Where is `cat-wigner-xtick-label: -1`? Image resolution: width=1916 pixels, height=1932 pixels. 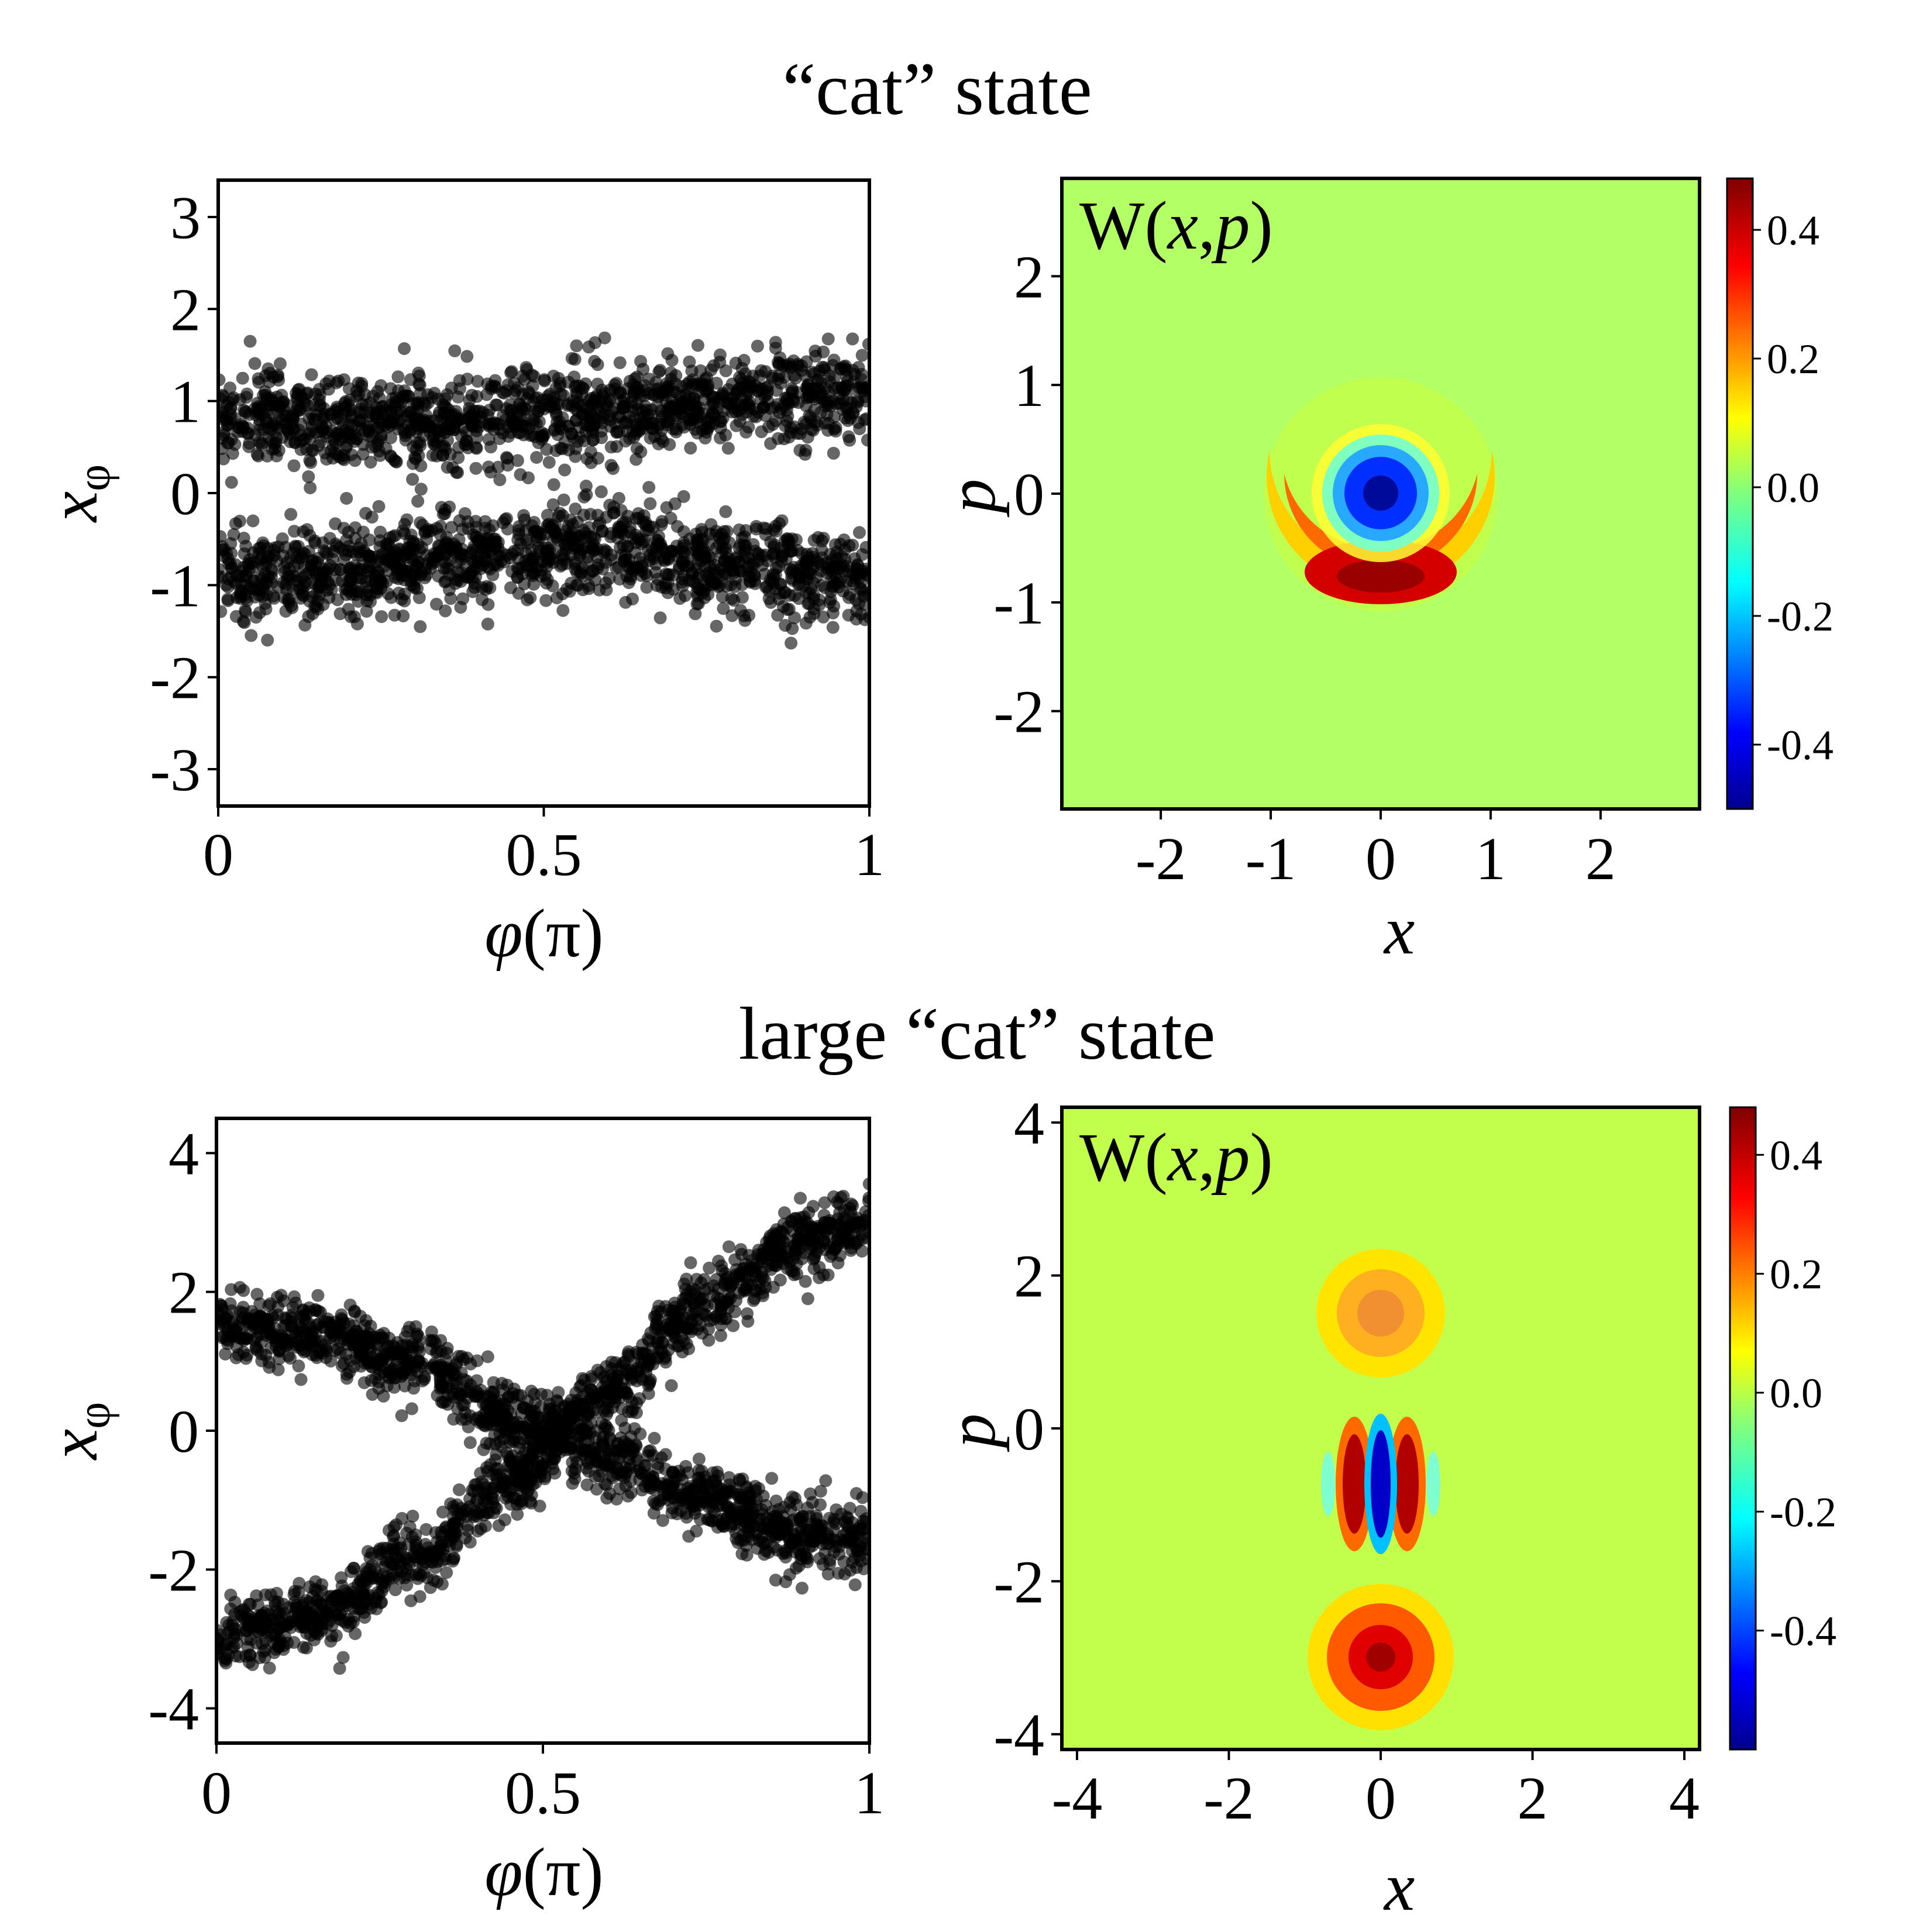
cat-wigner-xtick-label: -1 is located at coordinates (1271, 859).